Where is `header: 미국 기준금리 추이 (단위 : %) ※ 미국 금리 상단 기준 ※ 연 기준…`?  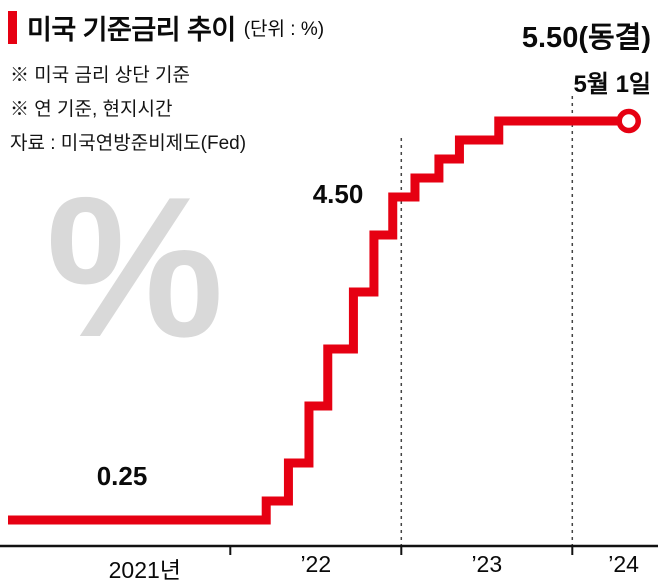
header: 미국 기준금리 추이 (단위 : %) ※ 미국 금리 상단 기준 ※ 연 기준… is located at coordinates (166, 84).